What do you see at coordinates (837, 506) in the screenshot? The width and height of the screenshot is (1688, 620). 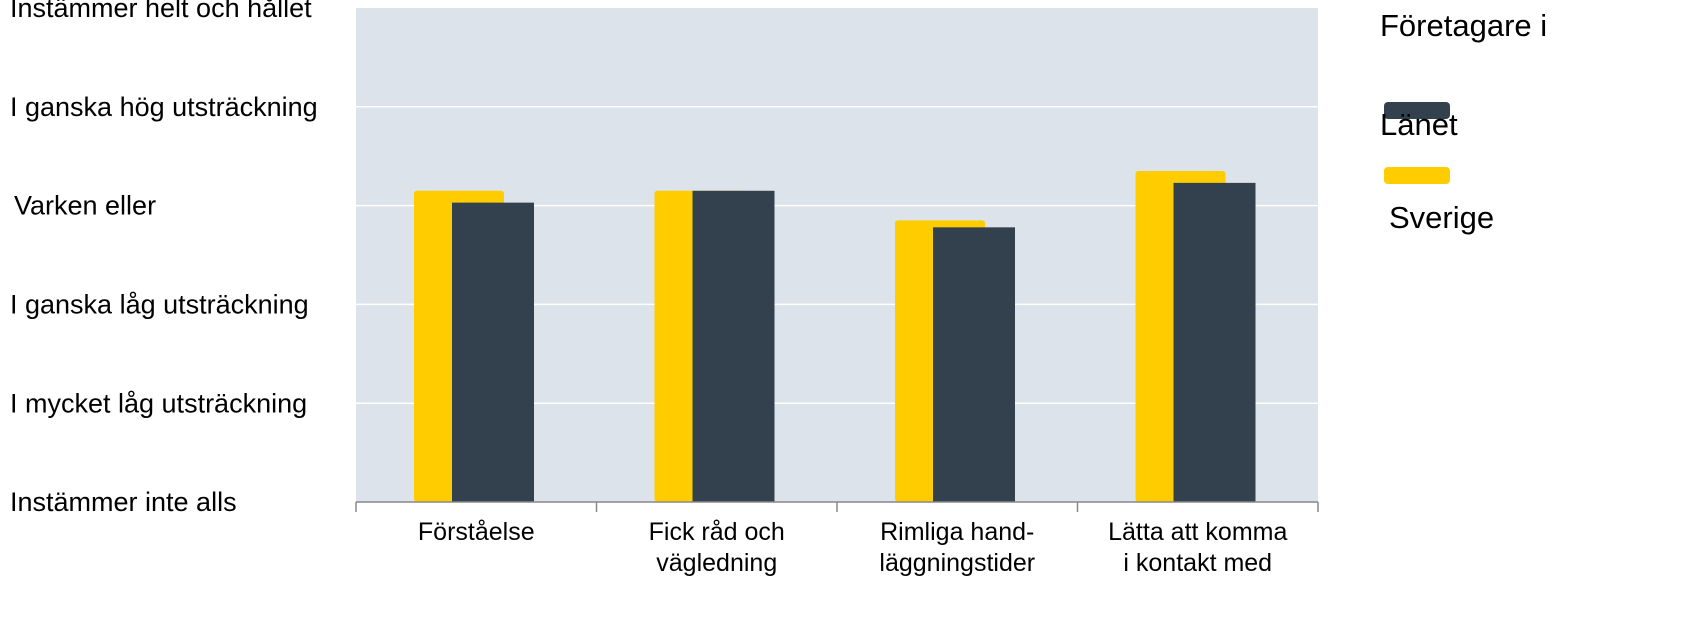 I see `x-axis` at bounding box center [837, 506].